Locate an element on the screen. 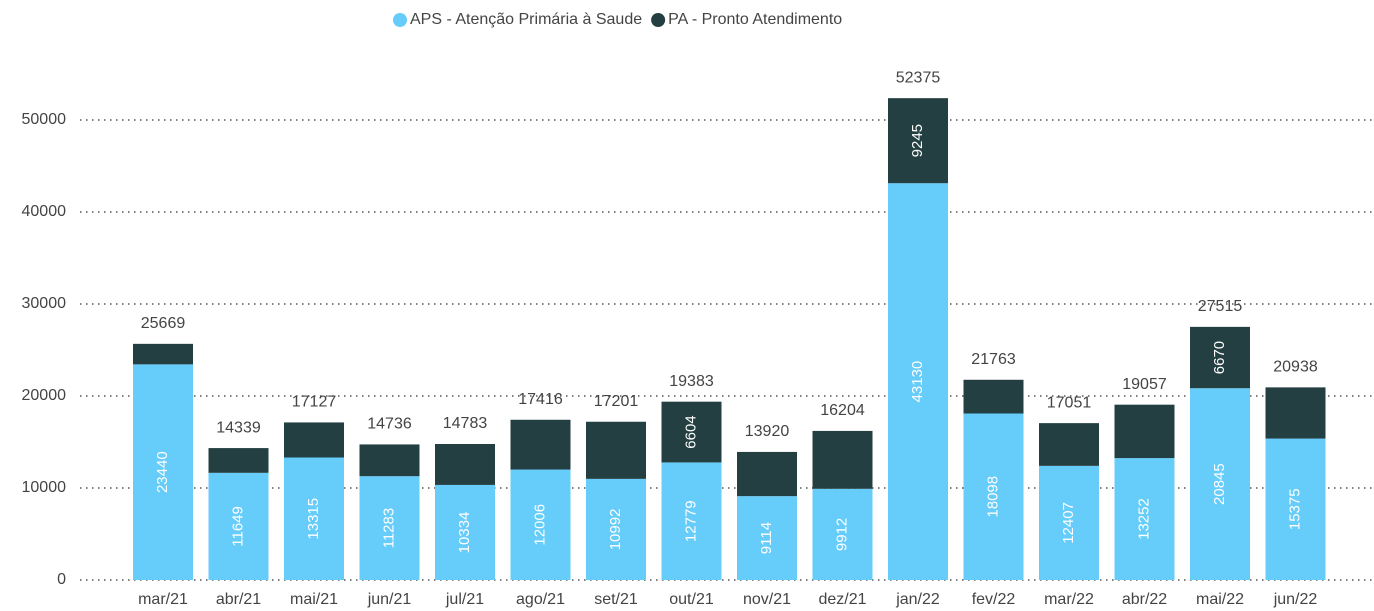 The height and width of the screenshot is (611, 1374). x-tick-label: dez/21 is located at coordinates (842, 599).